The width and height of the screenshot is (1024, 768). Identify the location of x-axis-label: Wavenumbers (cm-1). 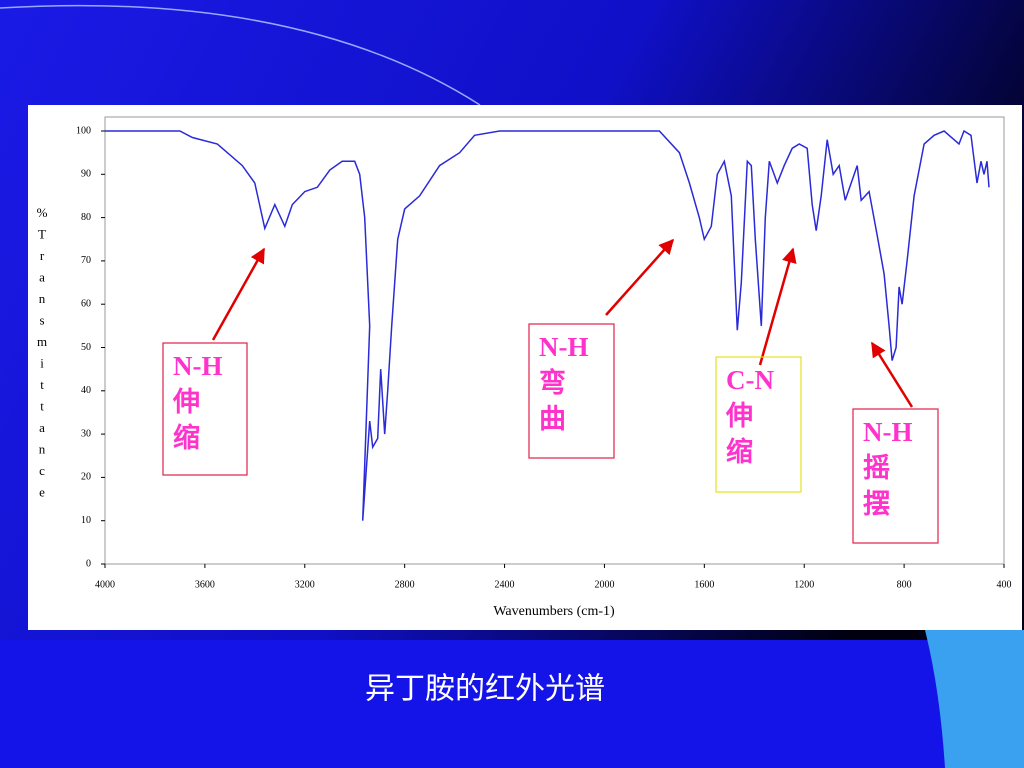
(554, 611).